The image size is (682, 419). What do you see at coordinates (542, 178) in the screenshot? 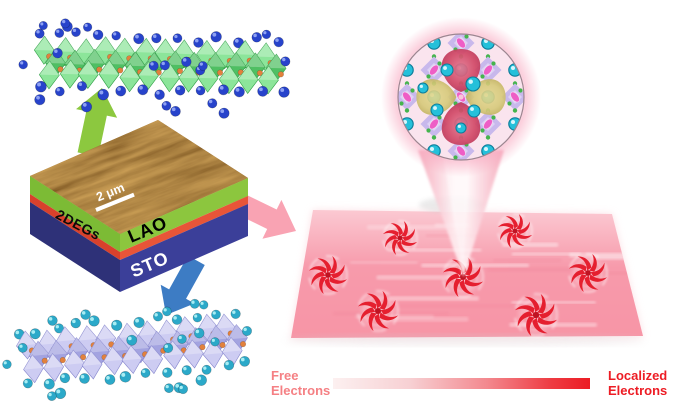
I see `inset-octahedron` at bounding box center [542, 178].